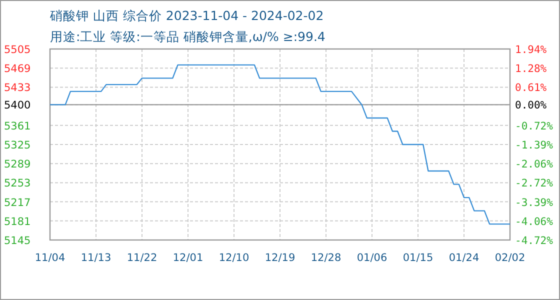 The width and height of the screenshot is (560, 300). I want to click on y-tick-label: 5505, so click(17, 50).